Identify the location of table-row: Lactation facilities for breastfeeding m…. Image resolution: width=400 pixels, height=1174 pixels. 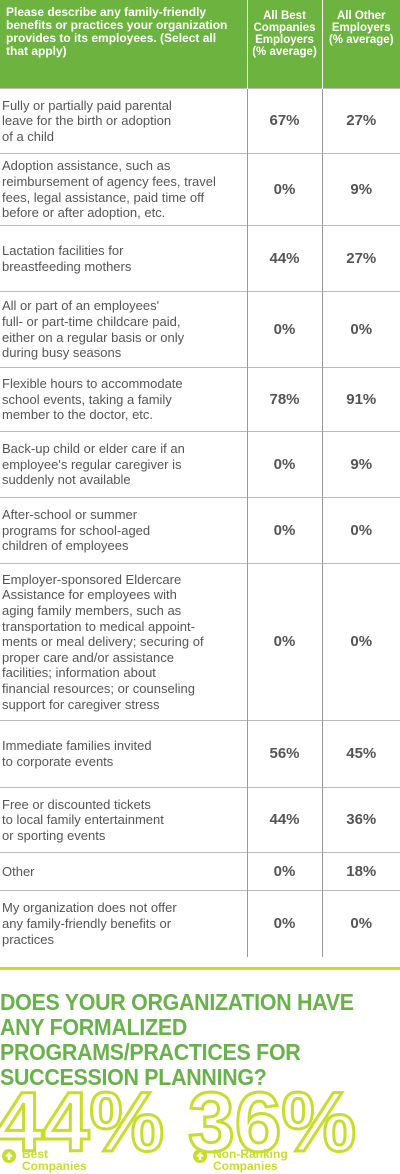
(200, 258).